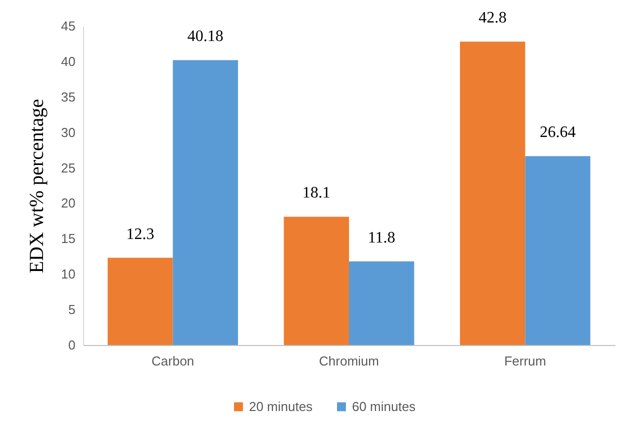 The image size is (627, 423). Describe the element at coordinates (173, 361) in the screenshot. I see `x-tick-label: Carbon` at that location.